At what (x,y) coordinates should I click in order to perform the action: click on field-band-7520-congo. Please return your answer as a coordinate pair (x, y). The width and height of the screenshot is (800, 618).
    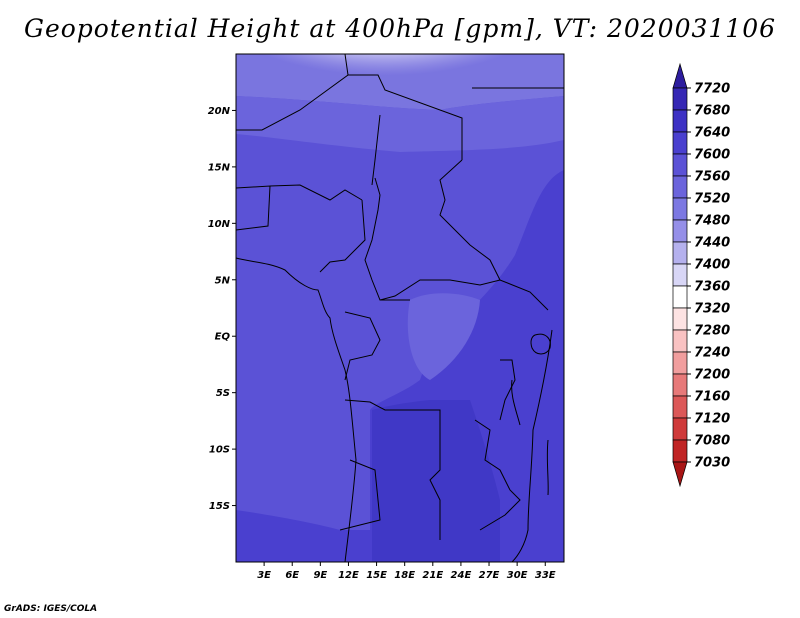
    Looking at the image, I should click on (443, 336).